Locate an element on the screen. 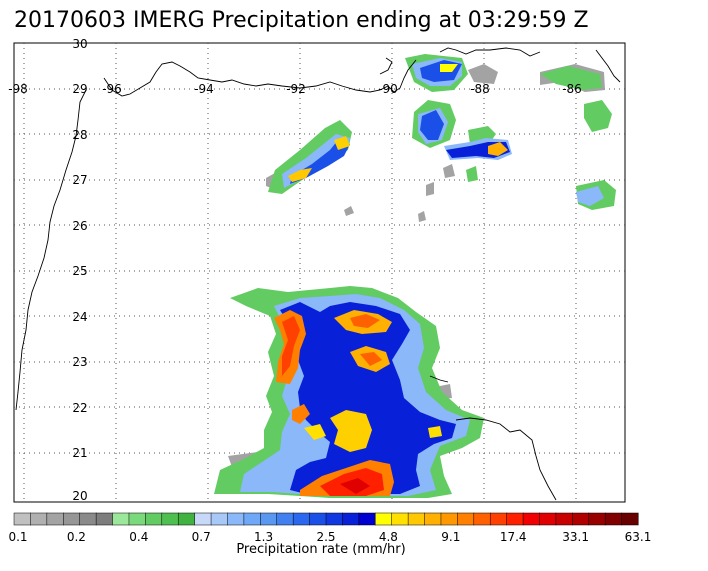 This screenshot has height=571, width=708. colorbar-tick-labels: 0.1 0.2 0.4 0.7 1.3 2.5 4.8 9.1 17.4 33.1 63.1 is located at coordinates (329, 537).